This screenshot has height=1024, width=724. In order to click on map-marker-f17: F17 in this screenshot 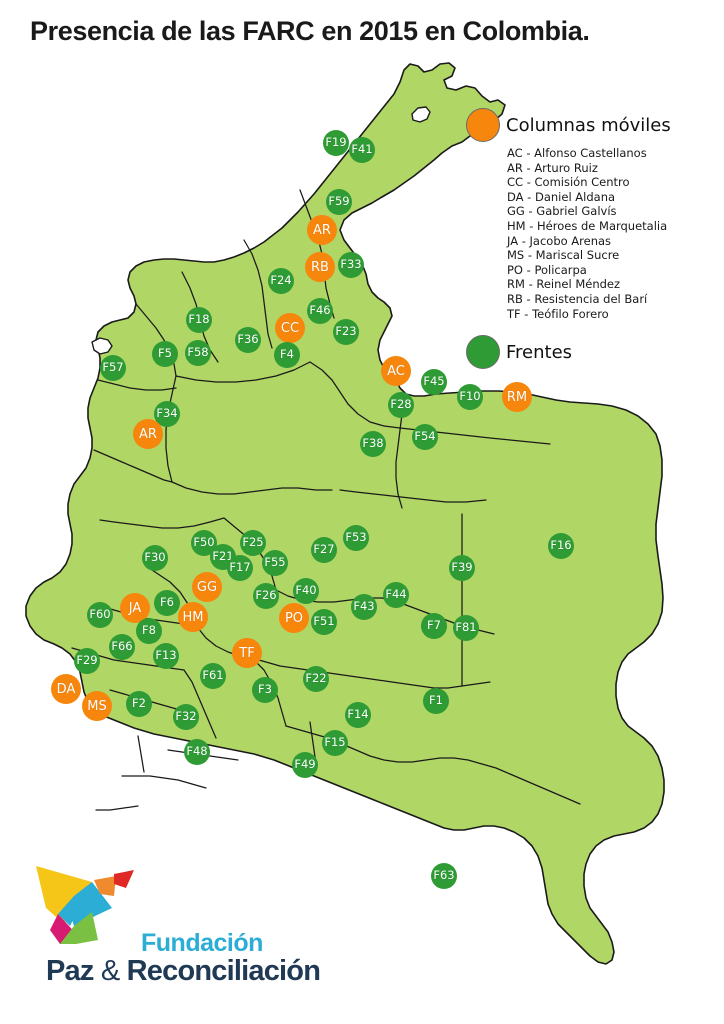, I will do `click(240, 568)`.